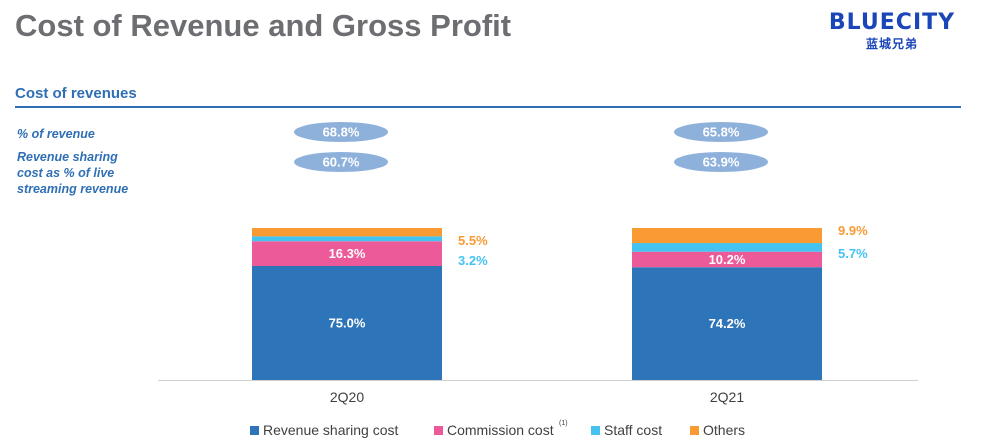 This screenshot has width=991, height=442. Describe the element at coordinates (891, 44) in the screenshot. I see `logo-subtitle: 蓝城兄弟` at that location.